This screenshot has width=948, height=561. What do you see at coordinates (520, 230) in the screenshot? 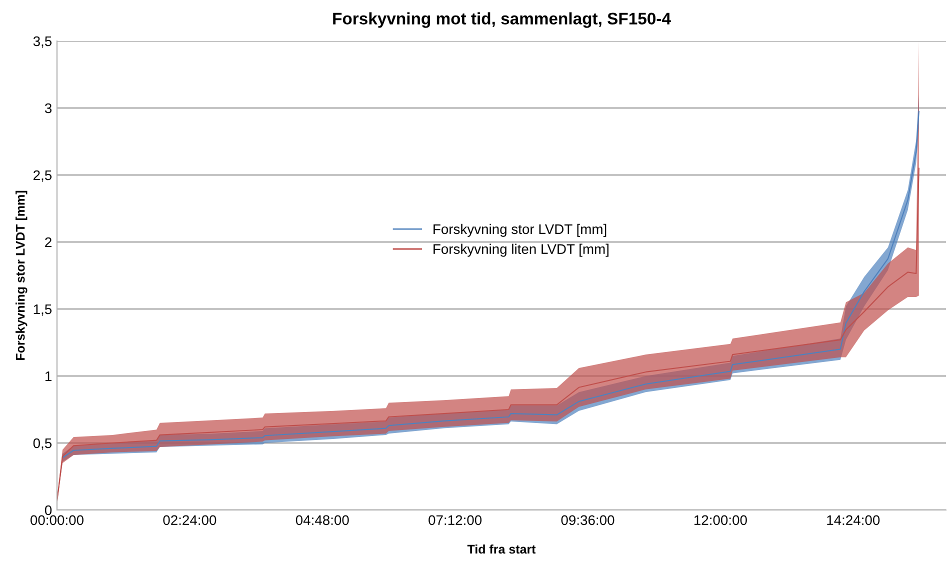
I see `legend-label: Forskyvning stor LVDT [mm]` at bounding box center [520, 230].